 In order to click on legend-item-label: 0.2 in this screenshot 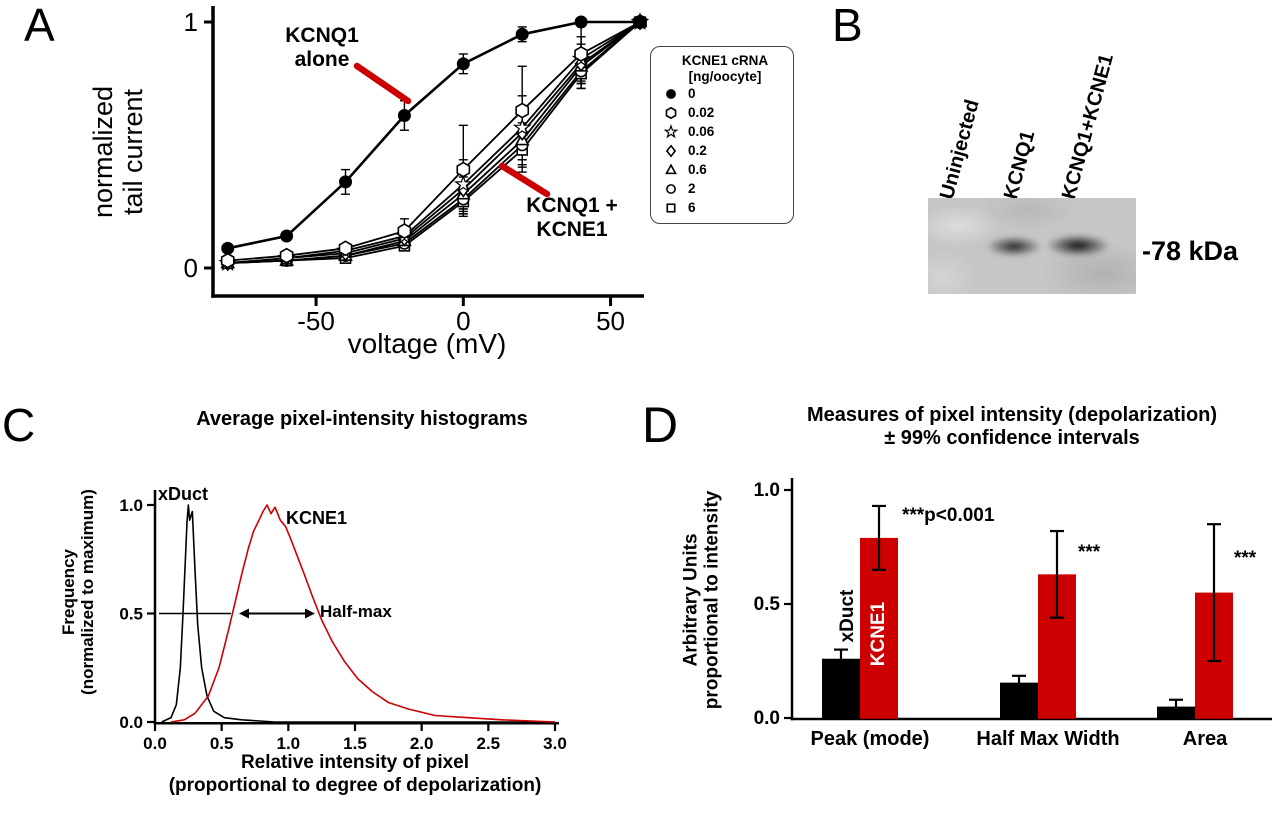, I will do `click(697, 151)`.